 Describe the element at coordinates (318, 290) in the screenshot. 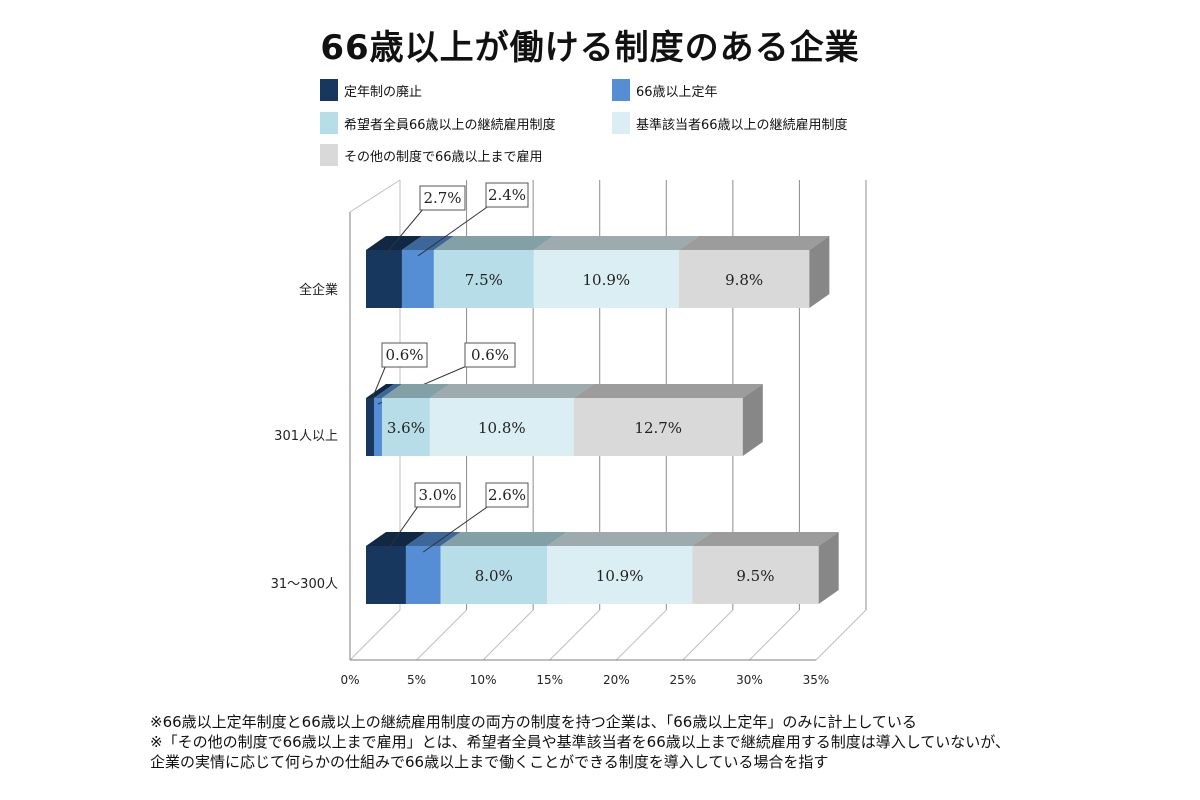

I see `category-label: 全企業` at that location.